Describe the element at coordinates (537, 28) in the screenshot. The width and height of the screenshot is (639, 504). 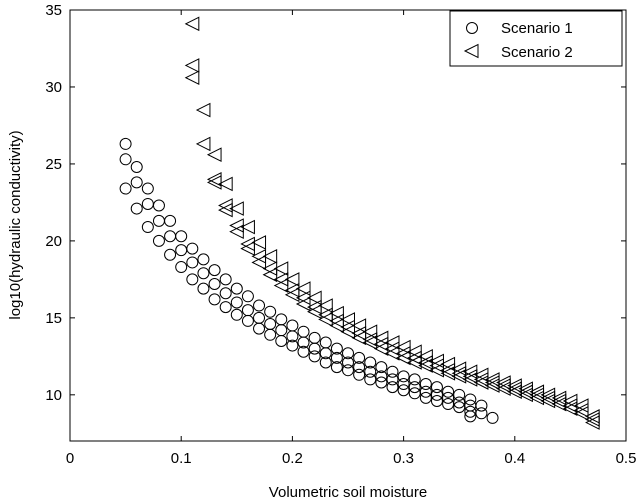
I see `legend-label-scenario-1: Scenario 1` at that location.